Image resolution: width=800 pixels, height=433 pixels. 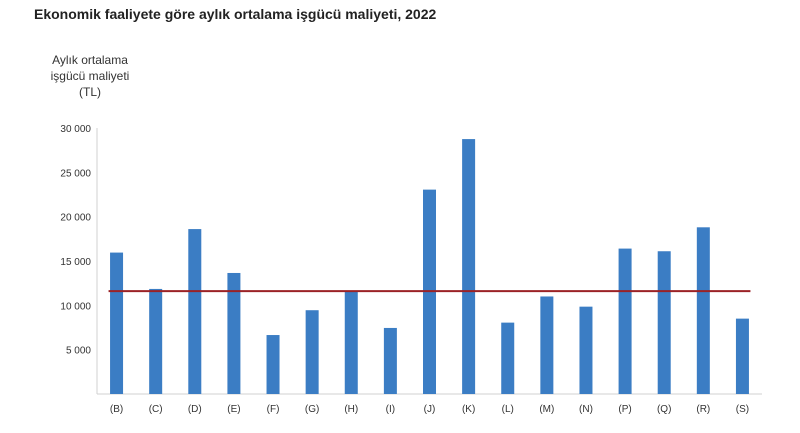 What do you see at coordinates (156, 409) in the screenshot?
I see `x-tick-label: (C)` at bounding box center [156, 409].